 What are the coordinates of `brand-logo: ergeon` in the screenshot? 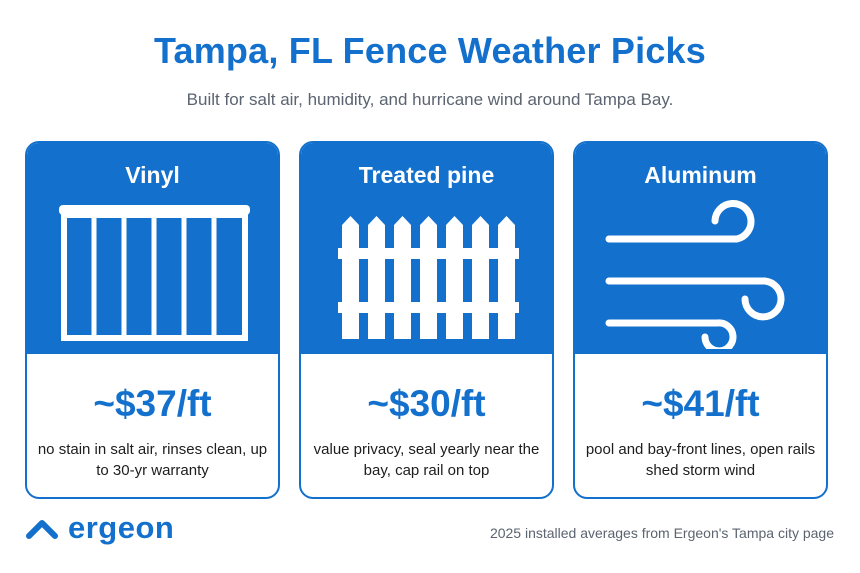 It's located at (100, 528).